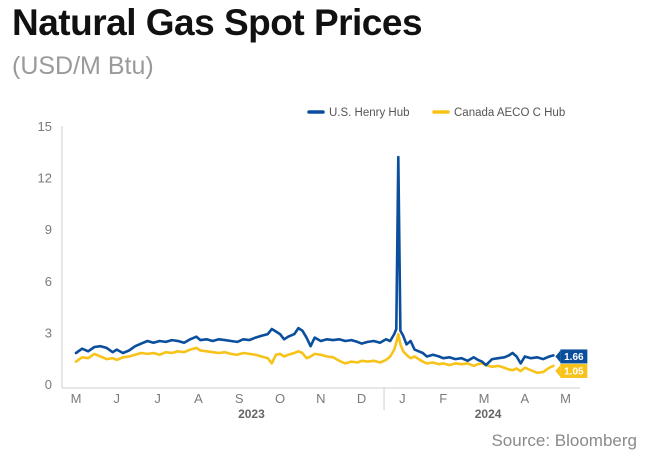 The height and width of the screenshot is (463, 651). I want to click on legend-label: Canada AECO C Hub, so click(509, 113).